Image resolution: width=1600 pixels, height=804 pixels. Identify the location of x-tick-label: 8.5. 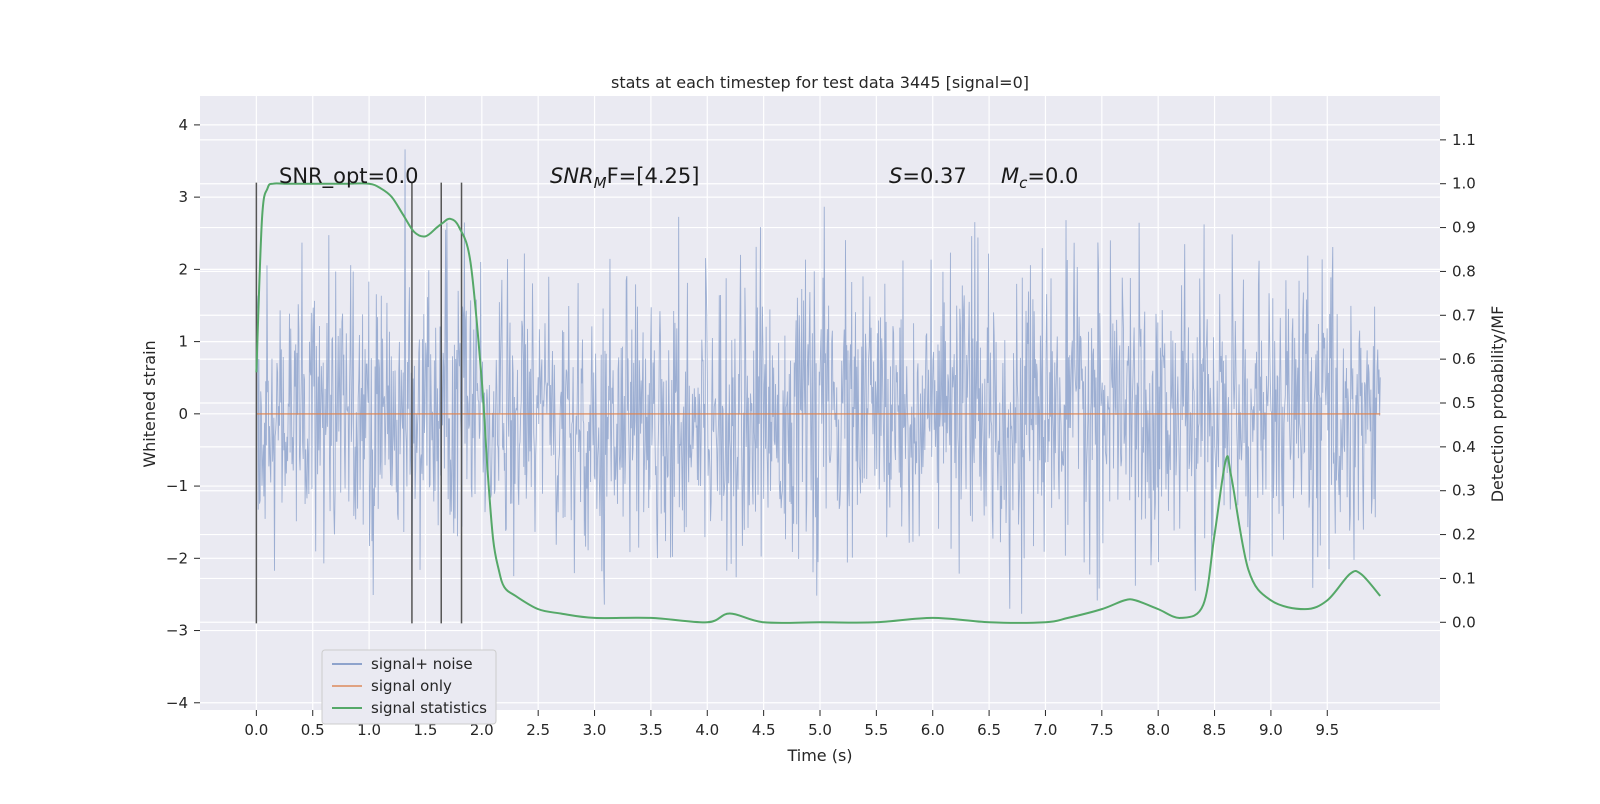
(1215, 730).